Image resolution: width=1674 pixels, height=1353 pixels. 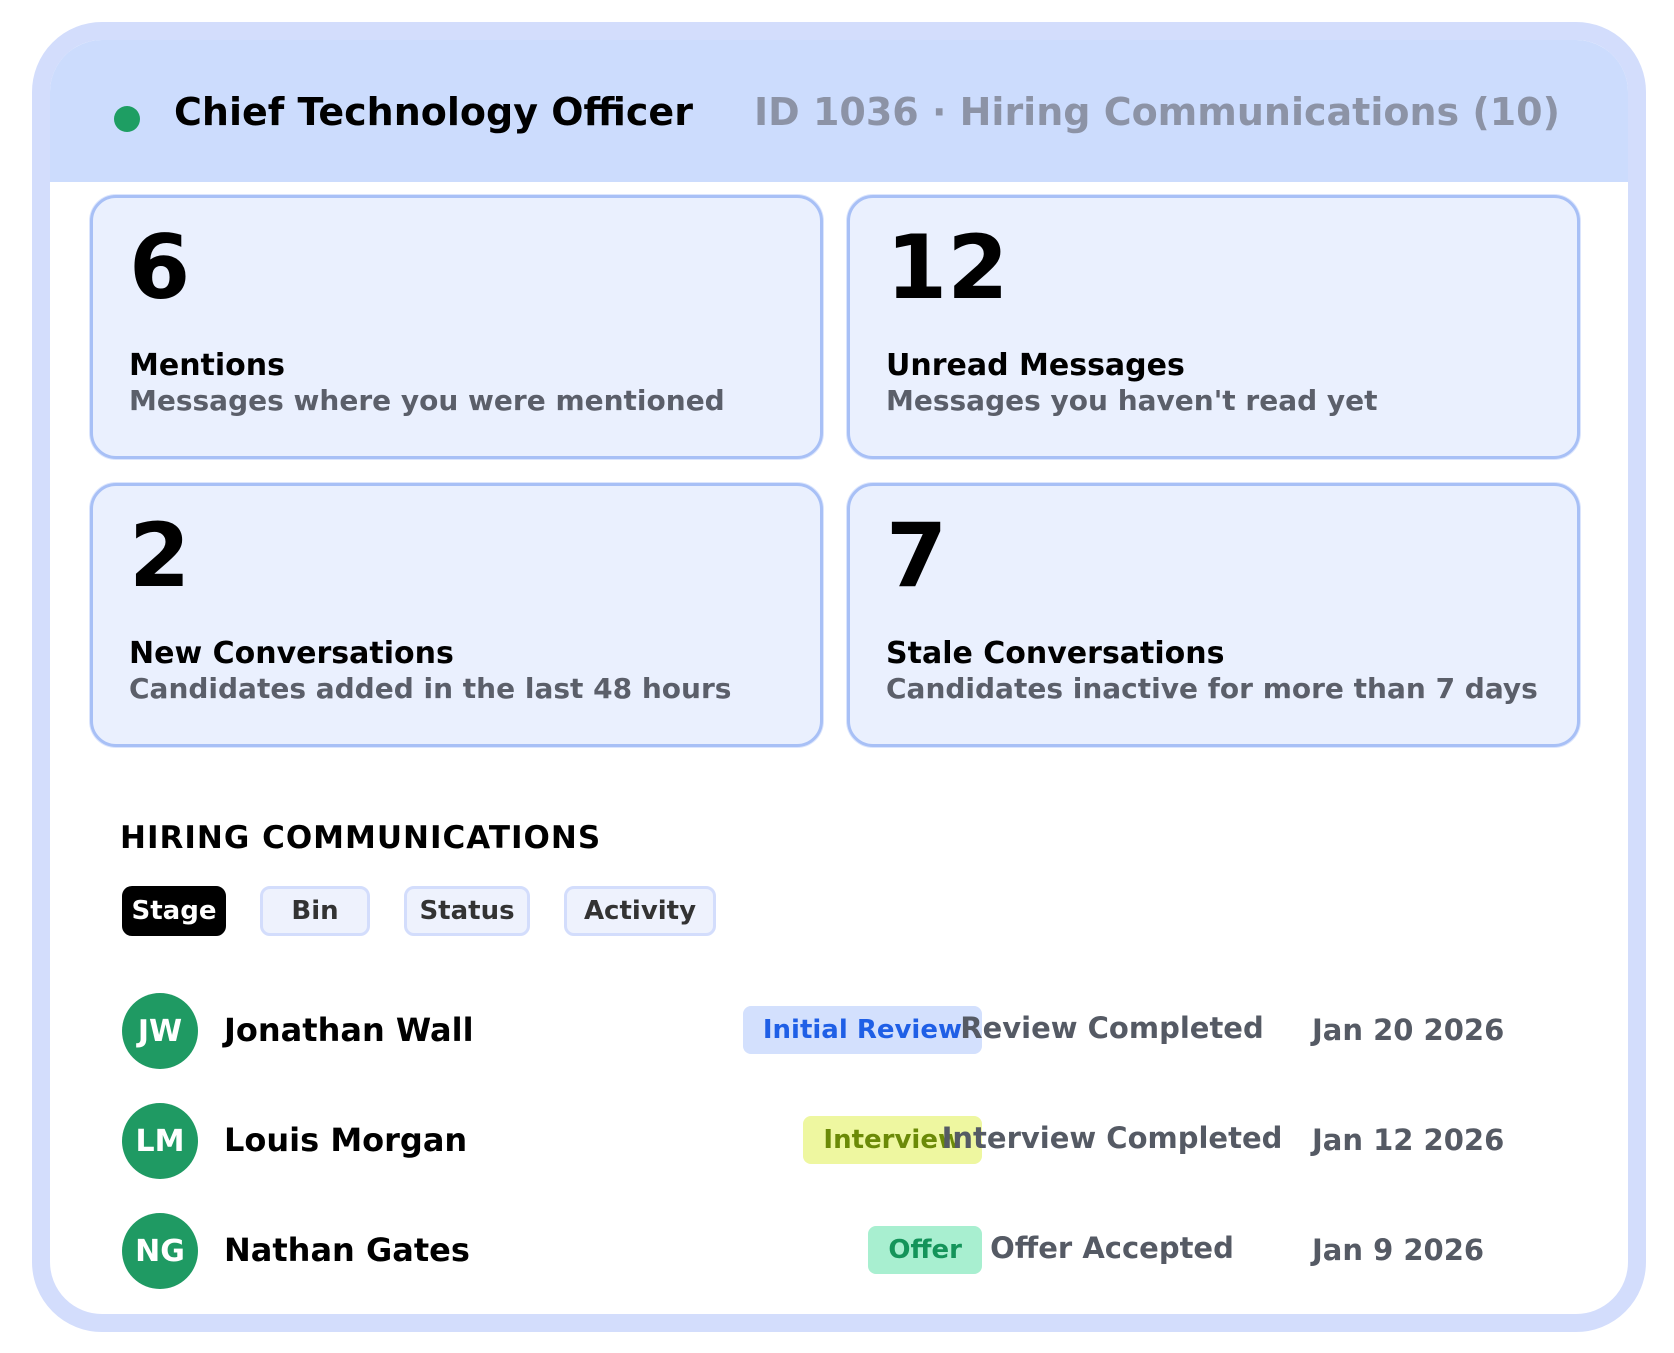 I want to click on candidate-name: Jonathan Wall, so click(x=349, y=1030).